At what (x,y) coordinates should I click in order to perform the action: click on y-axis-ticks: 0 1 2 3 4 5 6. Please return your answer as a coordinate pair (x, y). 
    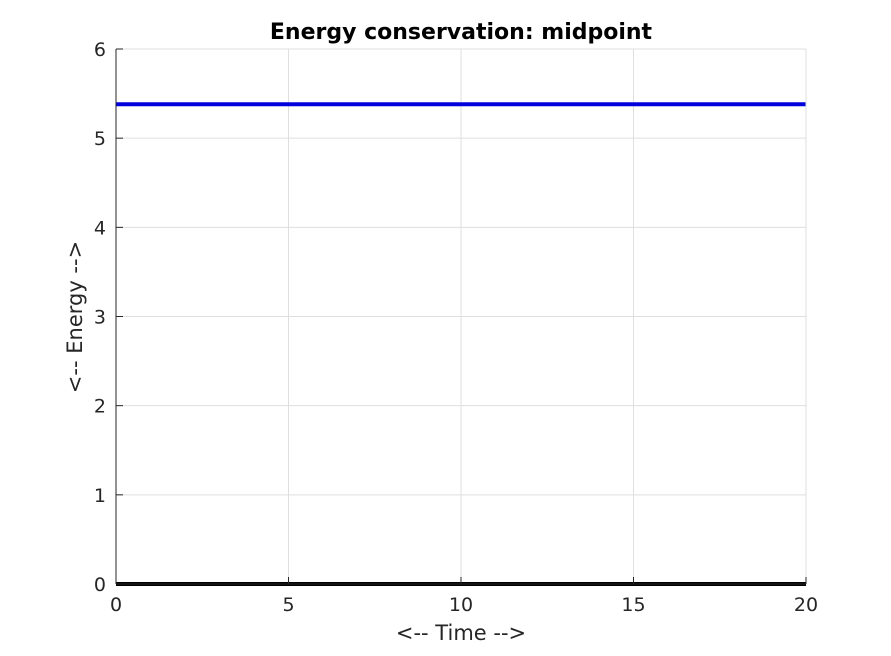
    Looking at the image, I should click on (108, 317).